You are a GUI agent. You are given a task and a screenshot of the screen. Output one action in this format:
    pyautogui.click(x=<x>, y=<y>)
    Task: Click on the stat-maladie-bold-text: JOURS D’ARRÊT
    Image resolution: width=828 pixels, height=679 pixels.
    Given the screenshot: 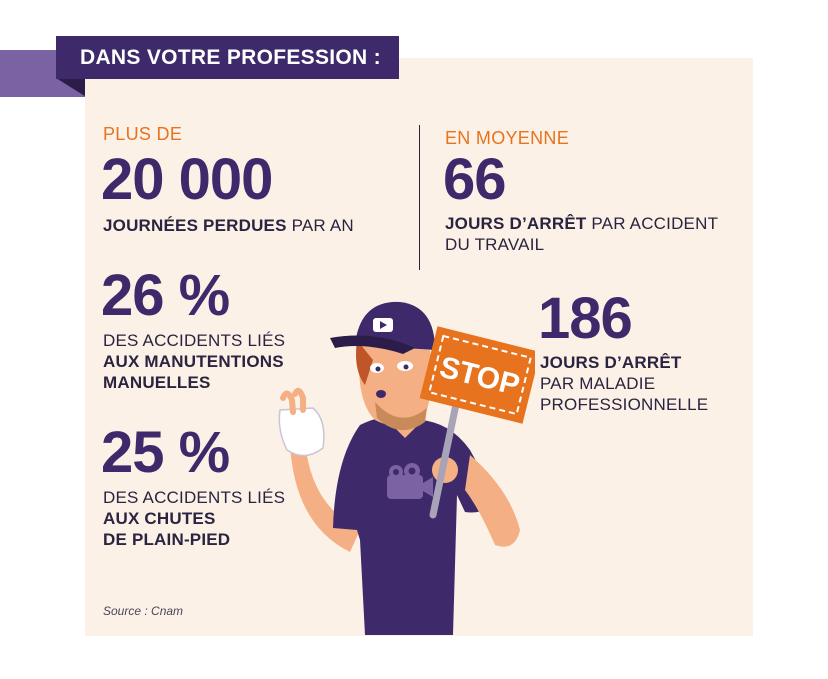 What is the action you would take?
    pyautogui.click(x=611, y=362)
    